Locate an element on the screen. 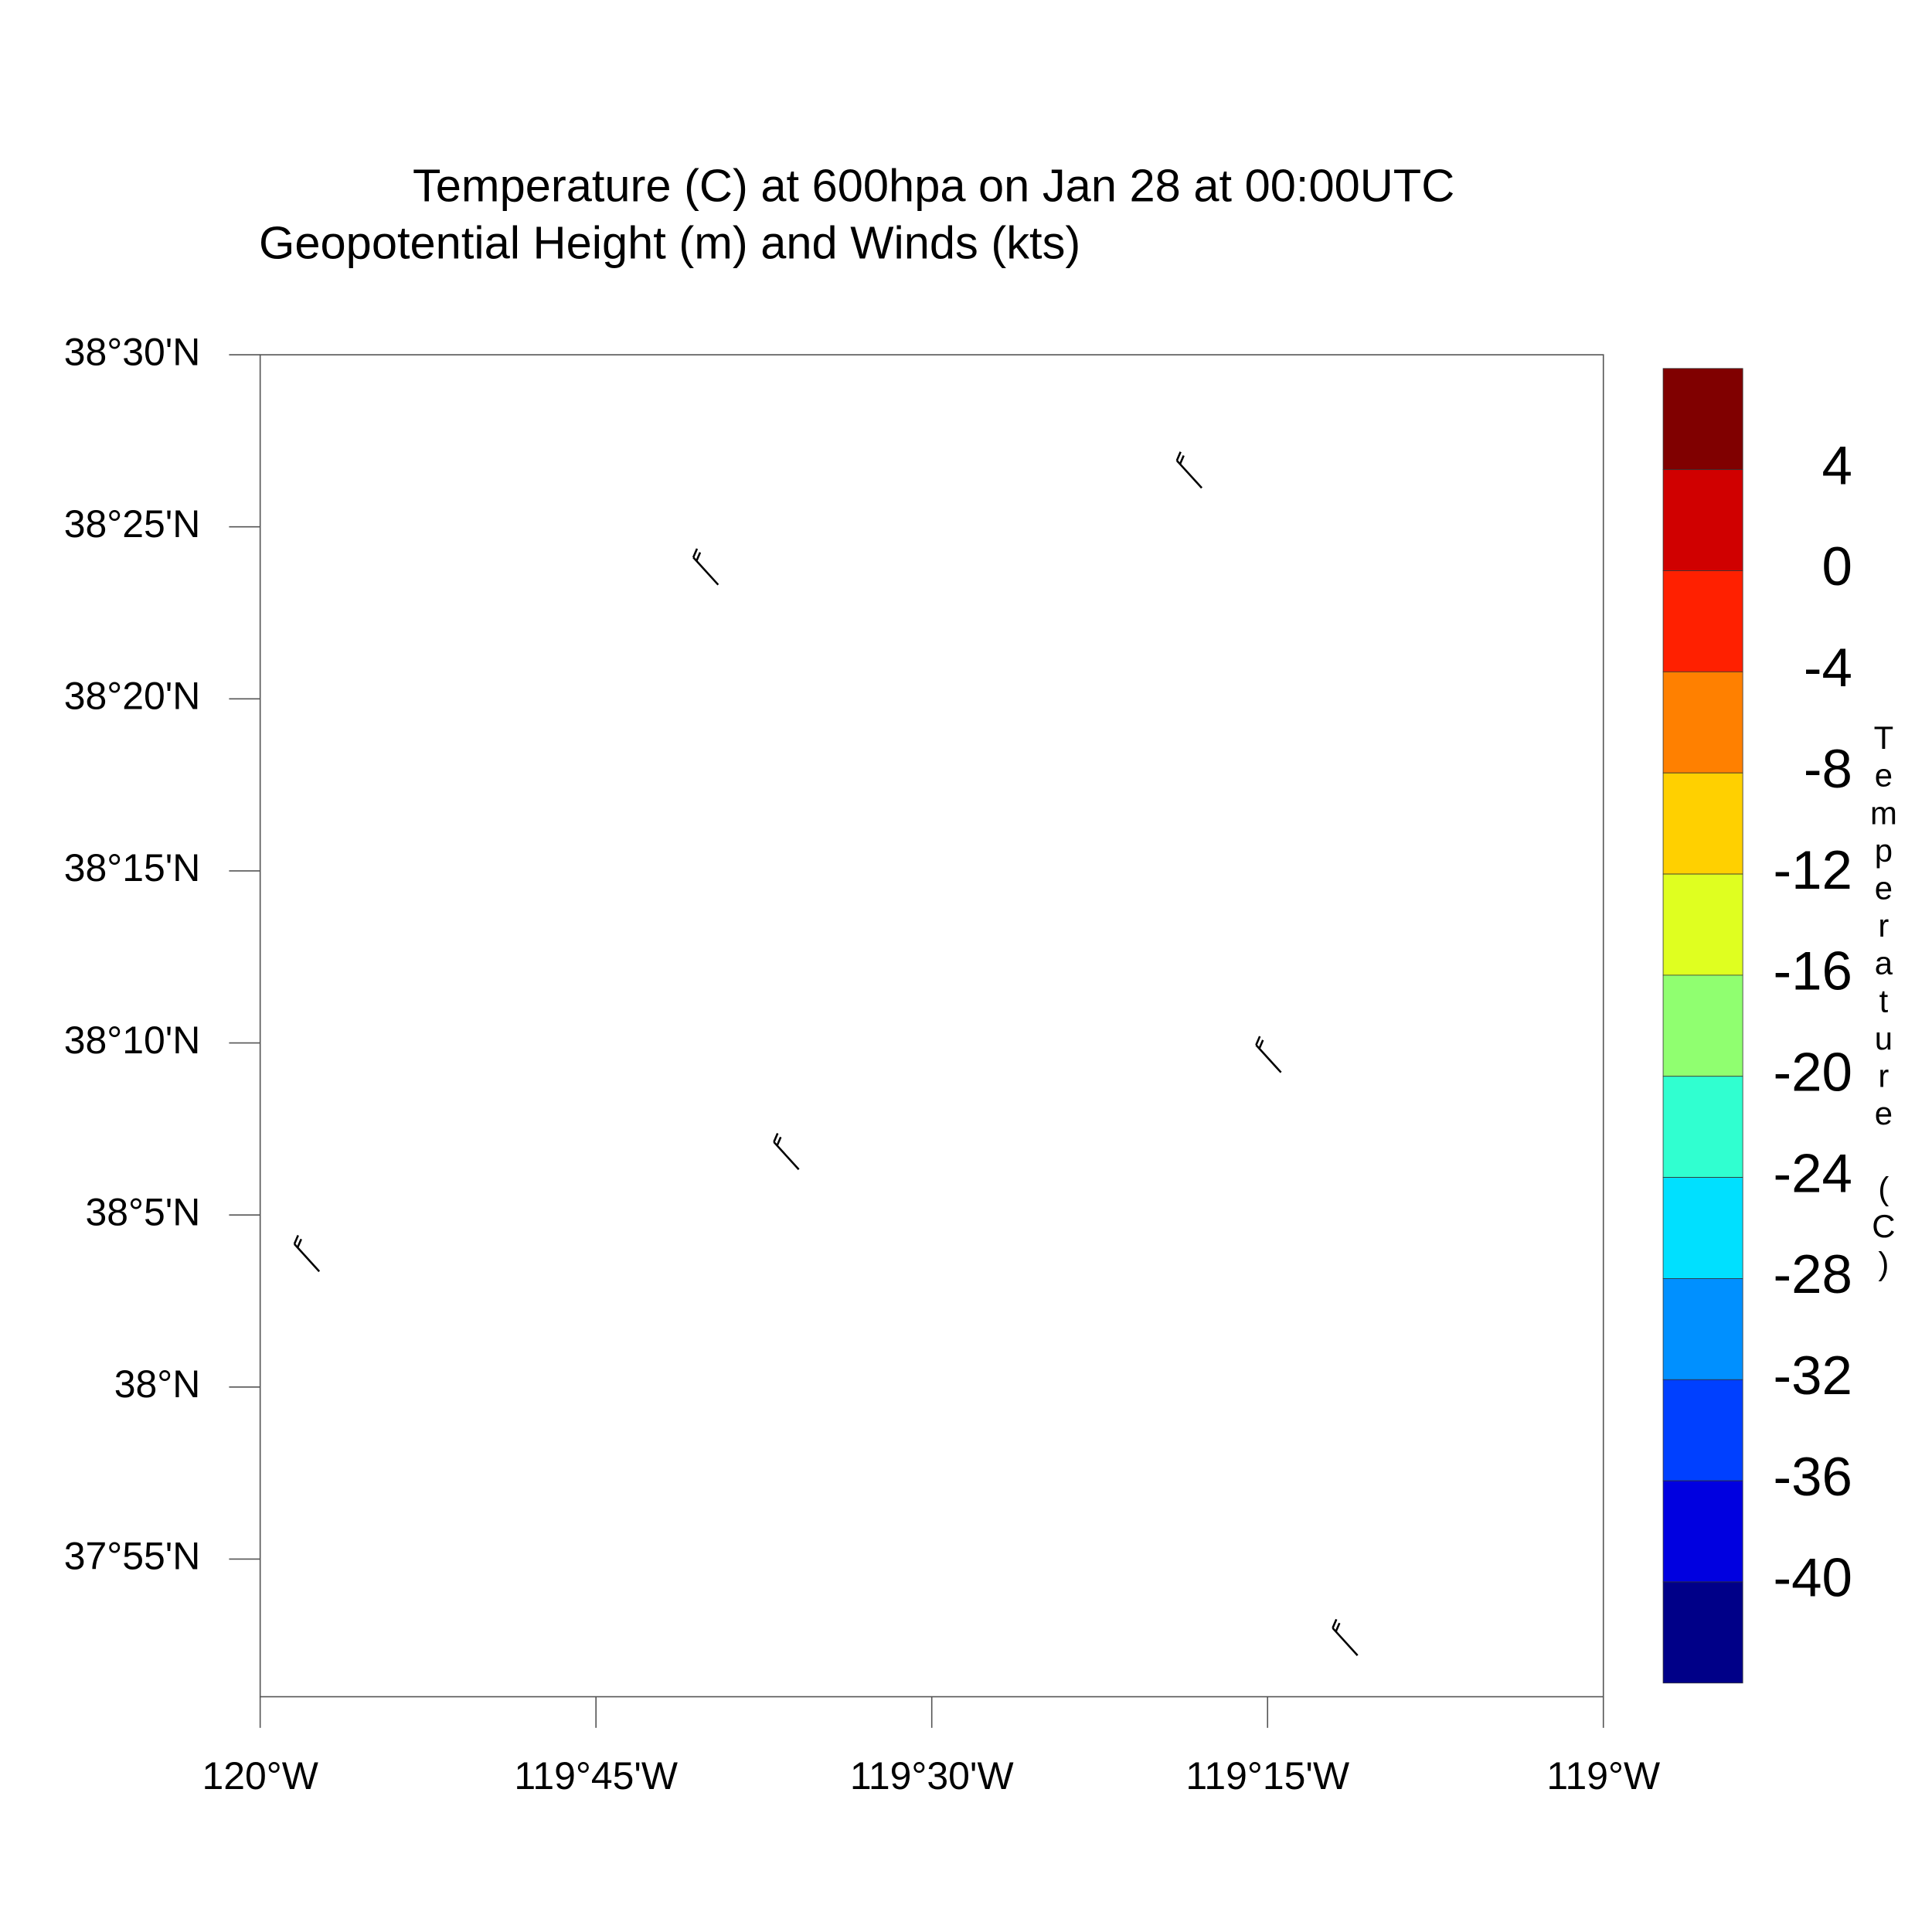 The height and width of the screenshot is (1932, 1932). colorbar-label: -8 is located at coordinates (1828, 770).